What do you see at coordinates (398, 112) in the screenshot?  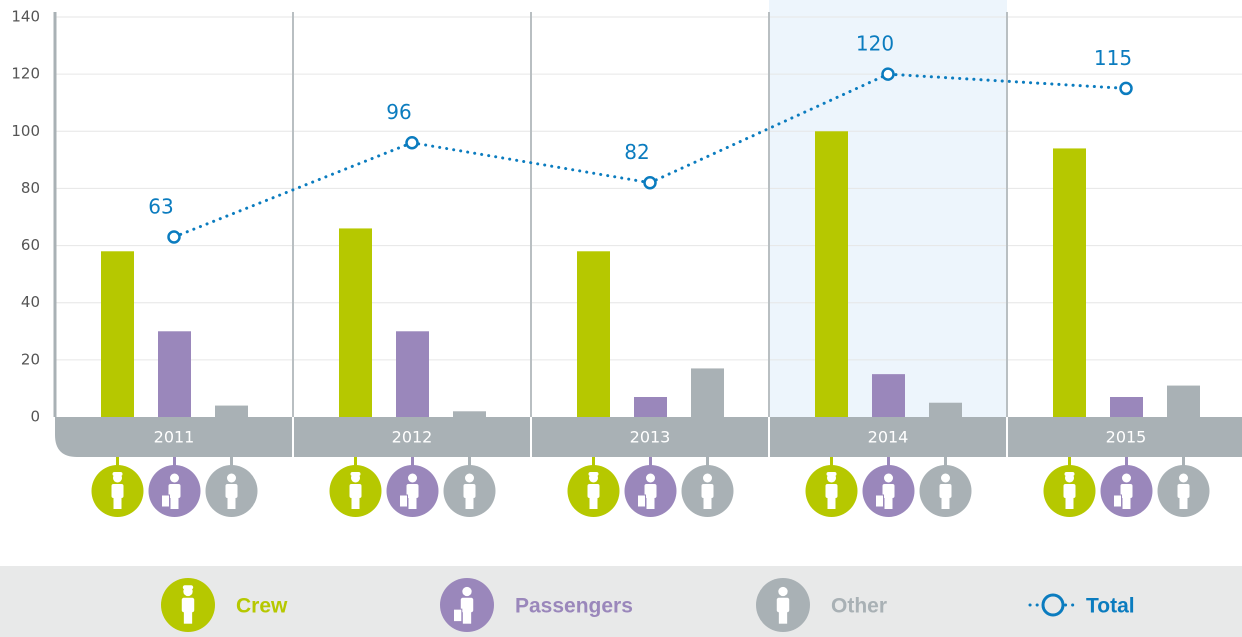 I see `data-label: 96` at bounding box center [398, 112].